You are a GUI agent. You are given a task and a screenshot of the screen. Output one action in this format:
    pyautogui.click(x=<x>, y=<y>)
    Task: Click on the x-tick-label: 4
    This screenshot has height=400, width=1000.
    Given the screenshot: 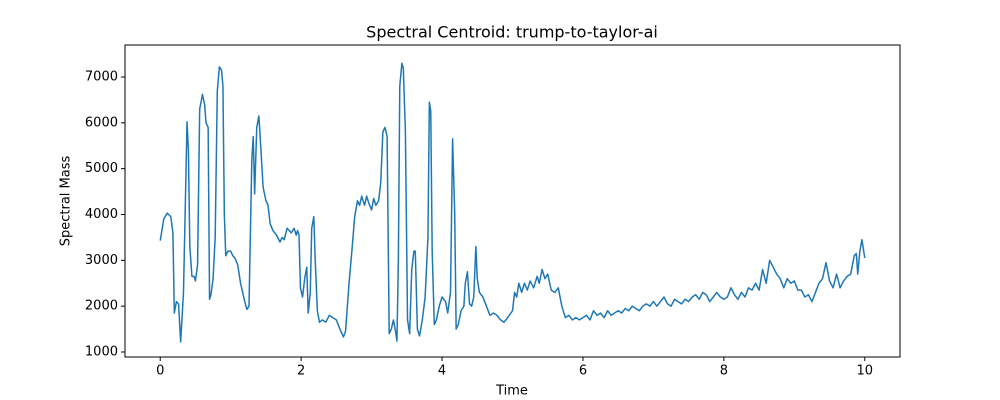 What is the action you would take?
    pyautogui.click(x=442, y=371)
    